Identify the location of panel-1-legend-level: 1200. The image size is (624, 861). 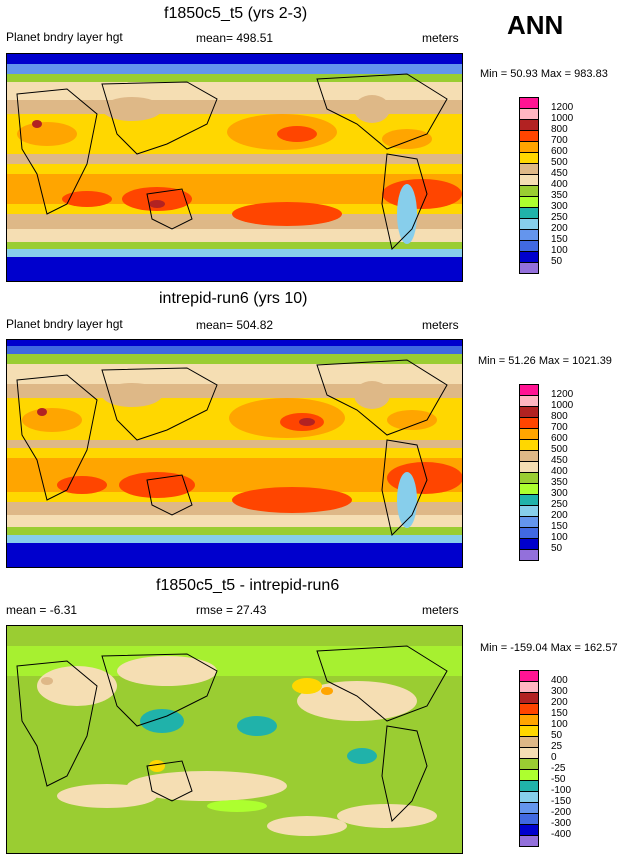
(562, 107).